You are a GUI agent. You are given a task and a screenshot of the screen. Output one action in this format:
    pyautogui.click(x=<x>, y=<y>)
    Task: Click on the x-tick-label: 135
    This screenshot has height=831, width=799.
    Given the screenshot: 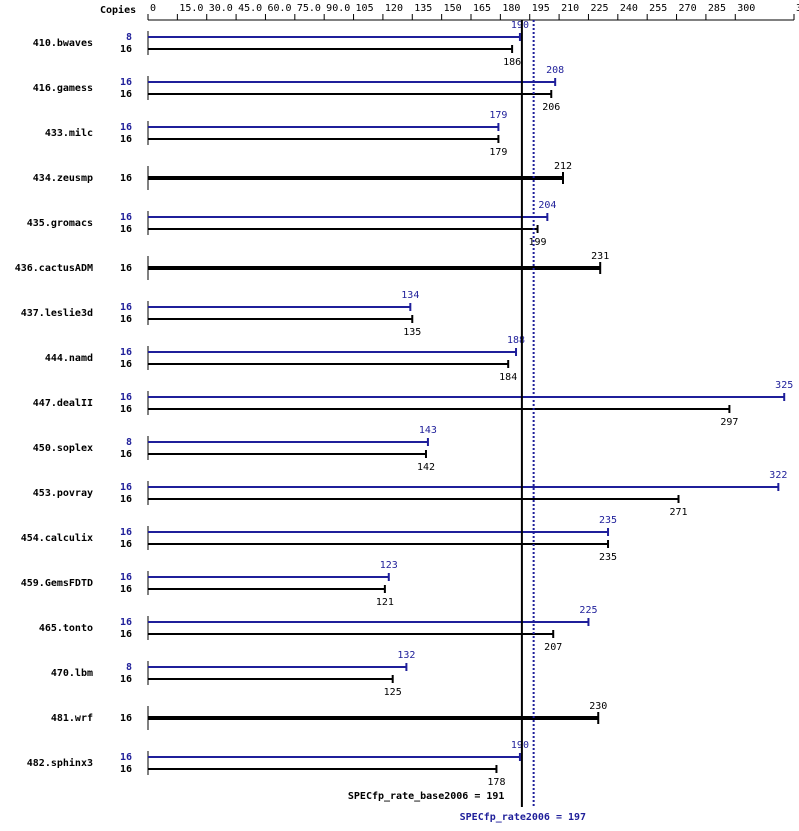 What is the action you would take?
    pyautogui.click(x=423, y=8)
    